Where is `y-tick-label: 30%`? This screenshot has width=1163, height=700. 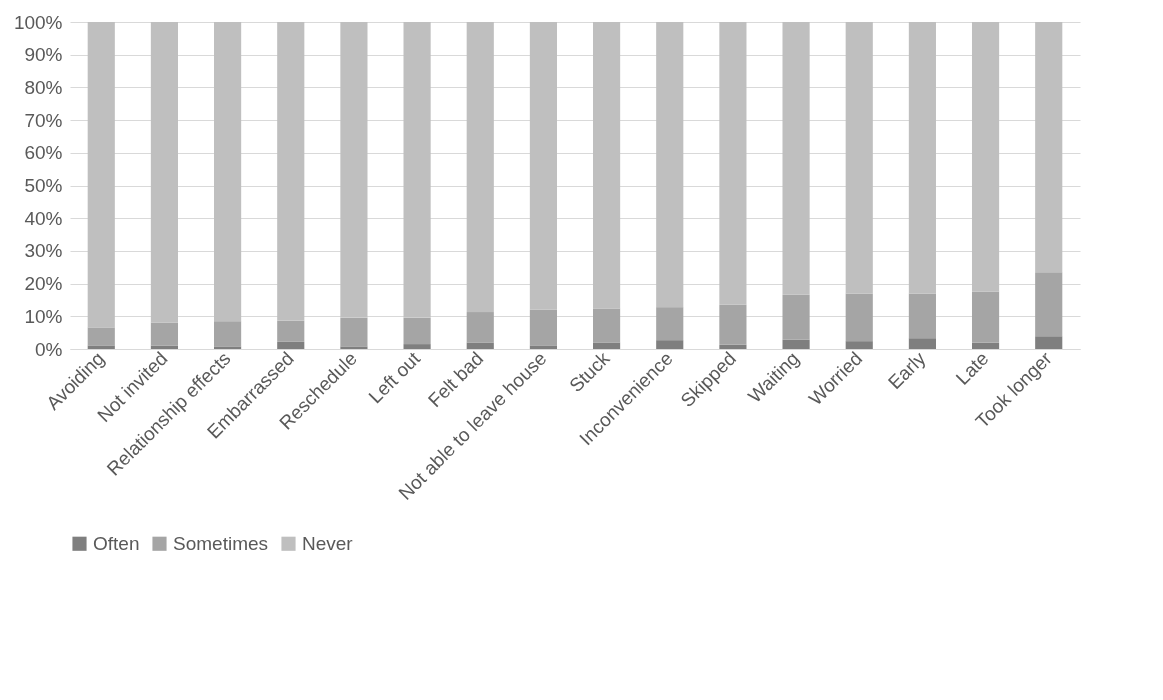 y-tick-label: 30% is located at coordinates (43, 251).